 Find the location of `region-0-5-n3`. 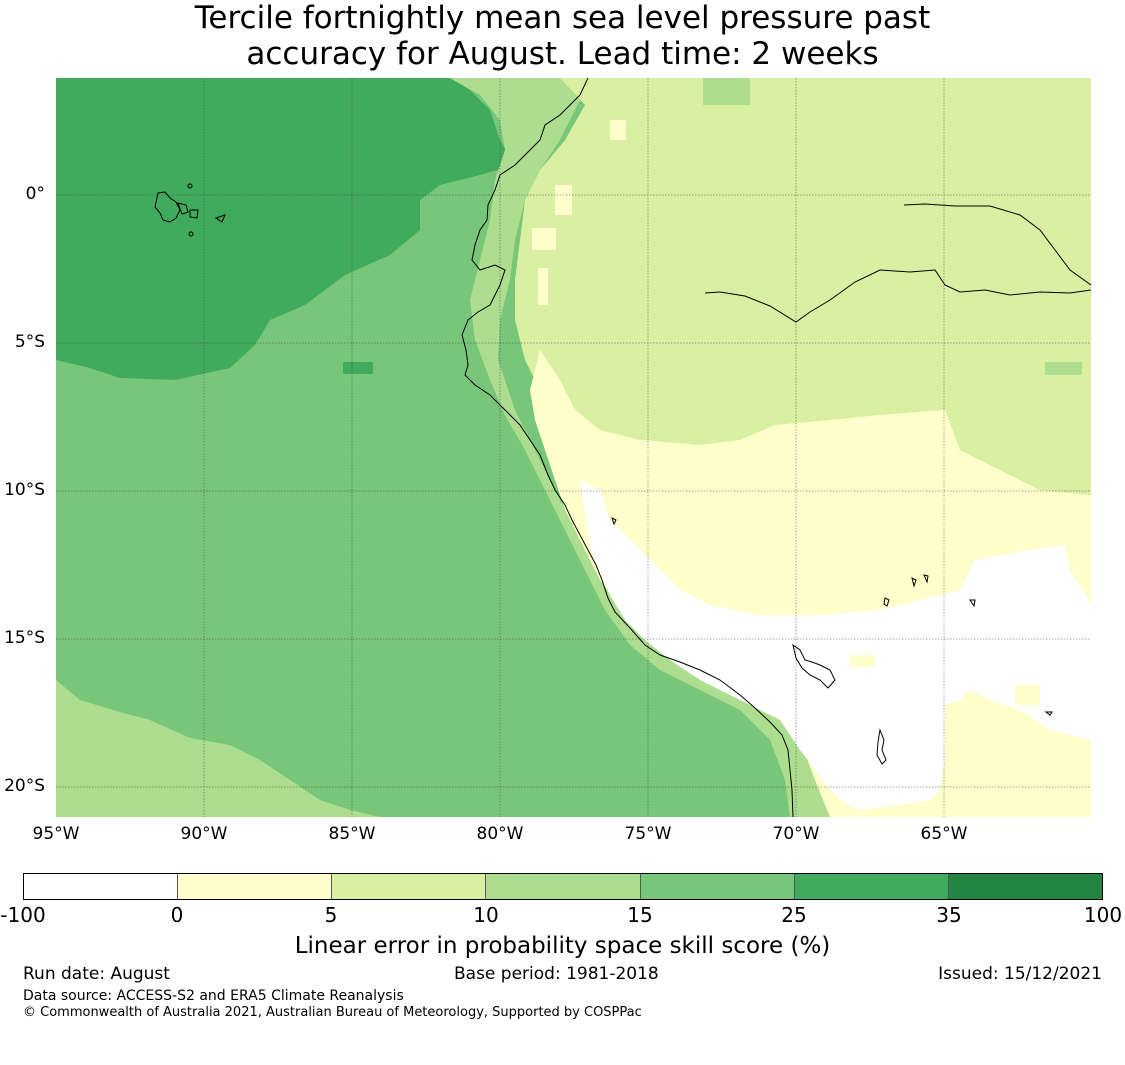

region-0-5-n3 is located at coordinates (543, 286).